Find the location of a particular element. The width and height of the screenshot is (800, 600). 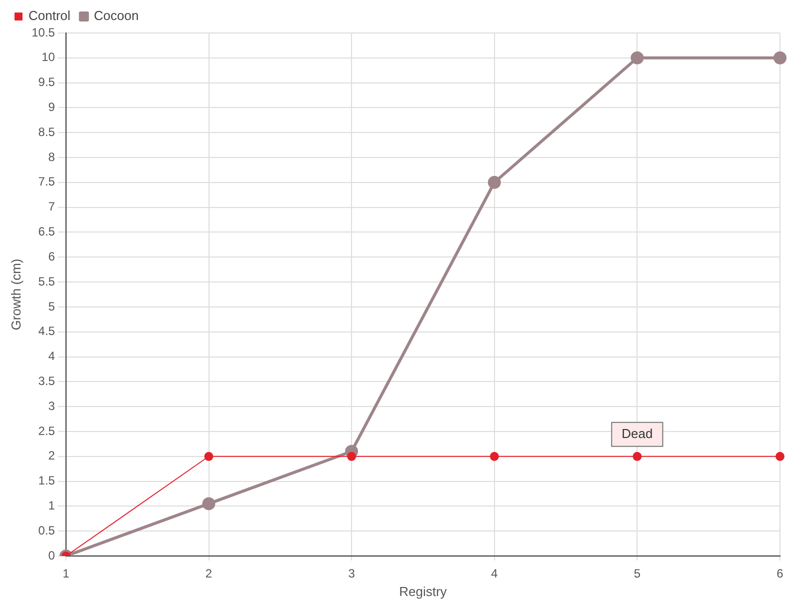

y-tick-label: 1.5 is located at coordinates (47, 481).